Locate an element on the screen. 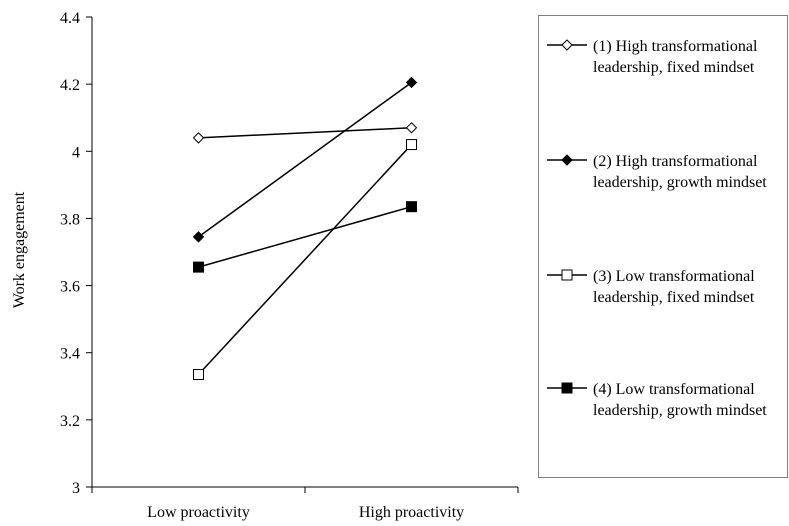 This screenshot has width=789, height=526. y-axis-label: Work engagement is located at coordinates (19, 249).